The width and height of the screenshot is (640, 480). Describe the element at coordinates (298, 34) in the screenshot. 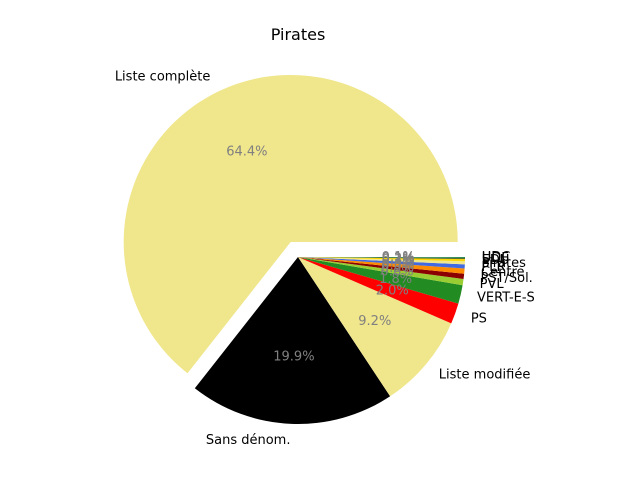

I see `chart-title: Pirates` at that location.